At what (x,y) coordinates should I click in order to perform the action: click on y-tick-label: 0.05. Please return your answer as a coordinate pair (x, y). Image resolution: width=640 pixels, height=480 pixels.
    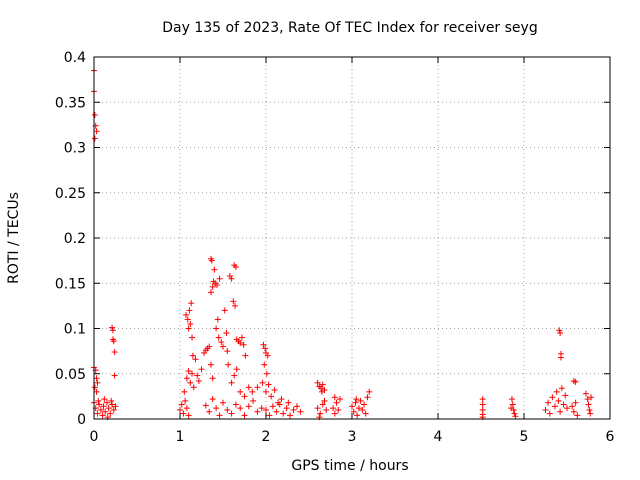
    Looking at the image, I should click on (70, 375).